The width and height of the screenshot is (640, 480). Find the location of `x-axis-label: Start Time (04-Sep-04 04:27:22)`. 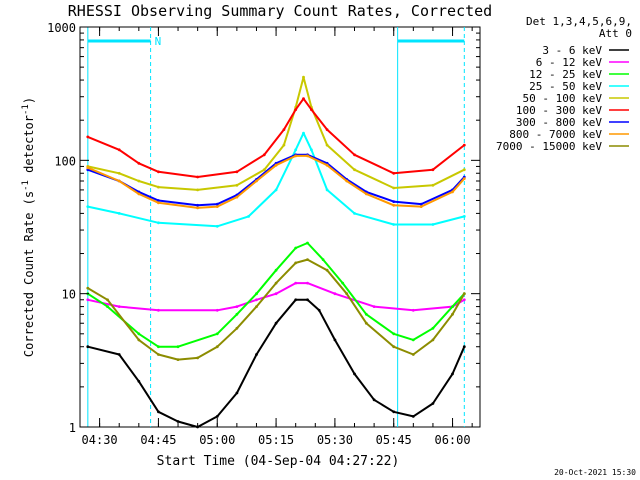

x-axis-label: Start Time (04-Sep-04 04:27:22) is located at coordinates (278, 461).